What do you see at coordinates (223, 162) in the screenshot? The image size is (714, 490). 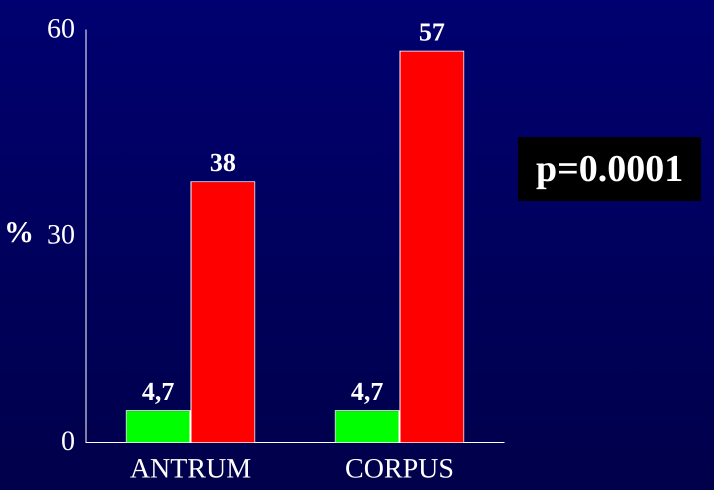 I see `data-label: 38` at bounding box center [223, 162].